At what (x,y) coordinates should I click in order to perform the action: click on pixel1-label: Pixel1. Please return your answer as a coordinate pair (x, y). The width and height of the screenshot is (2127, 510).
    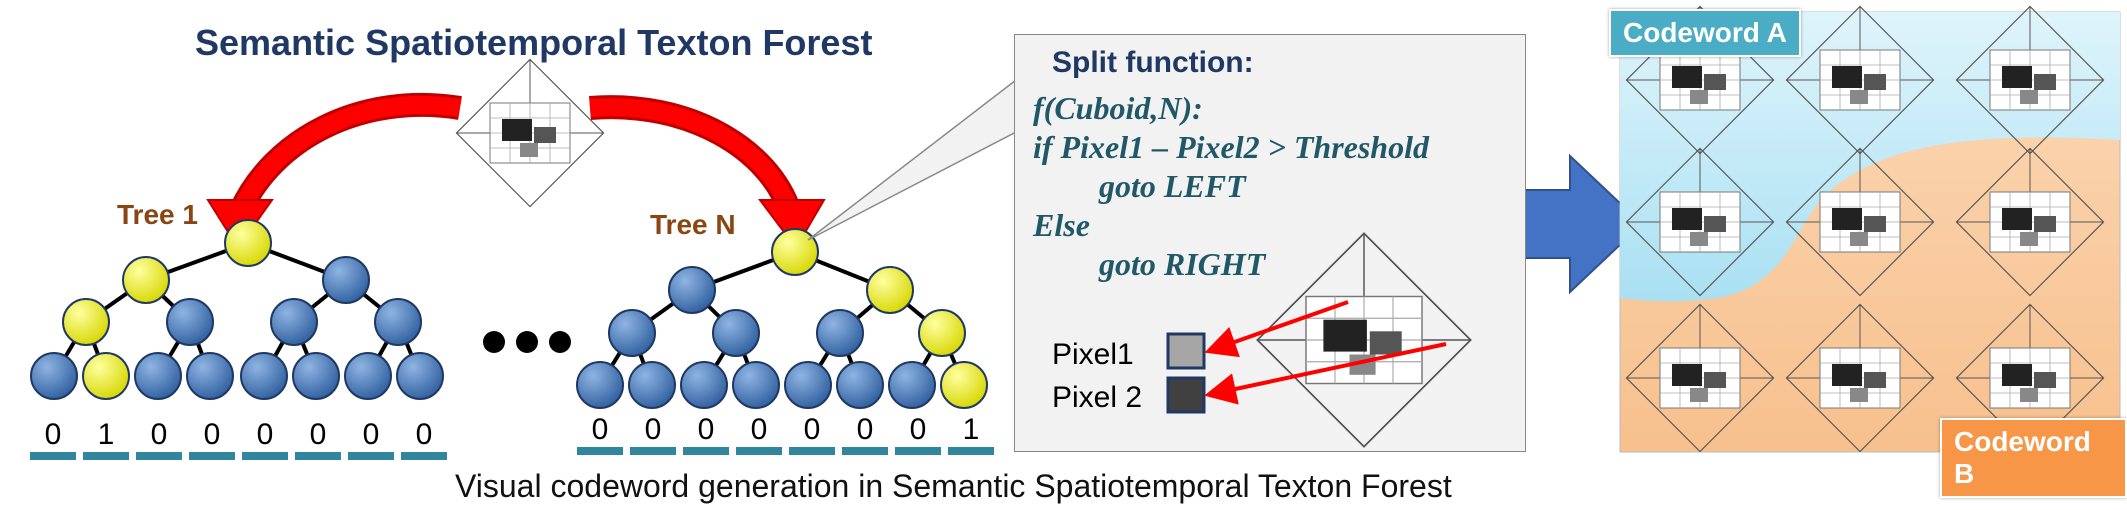
    Looking at the image, I should click on (1093, 354).